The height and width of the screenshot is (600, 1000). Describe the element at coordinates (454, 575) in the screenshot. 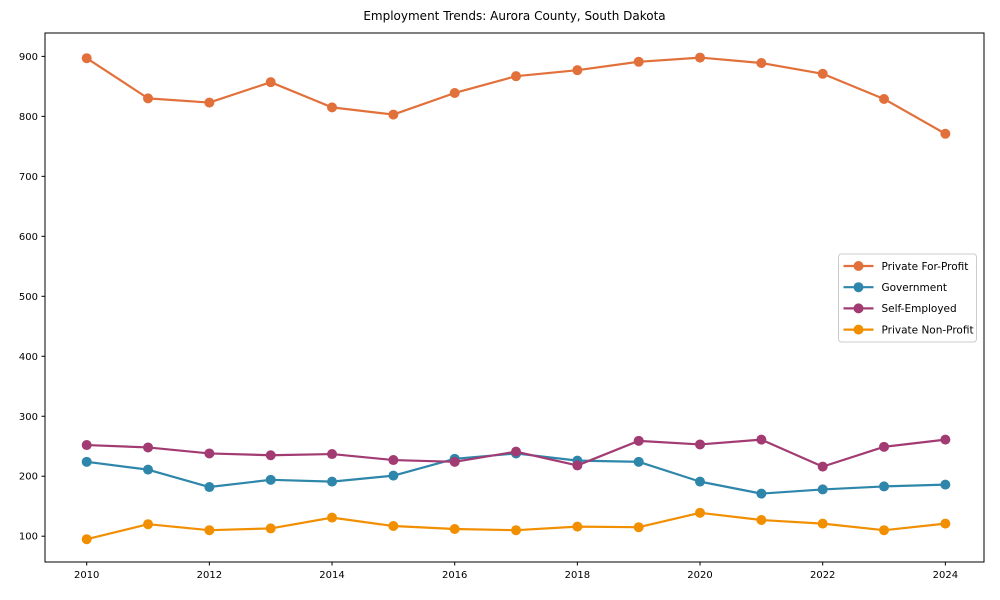

I see `x-tick-label: 2016` at that location.